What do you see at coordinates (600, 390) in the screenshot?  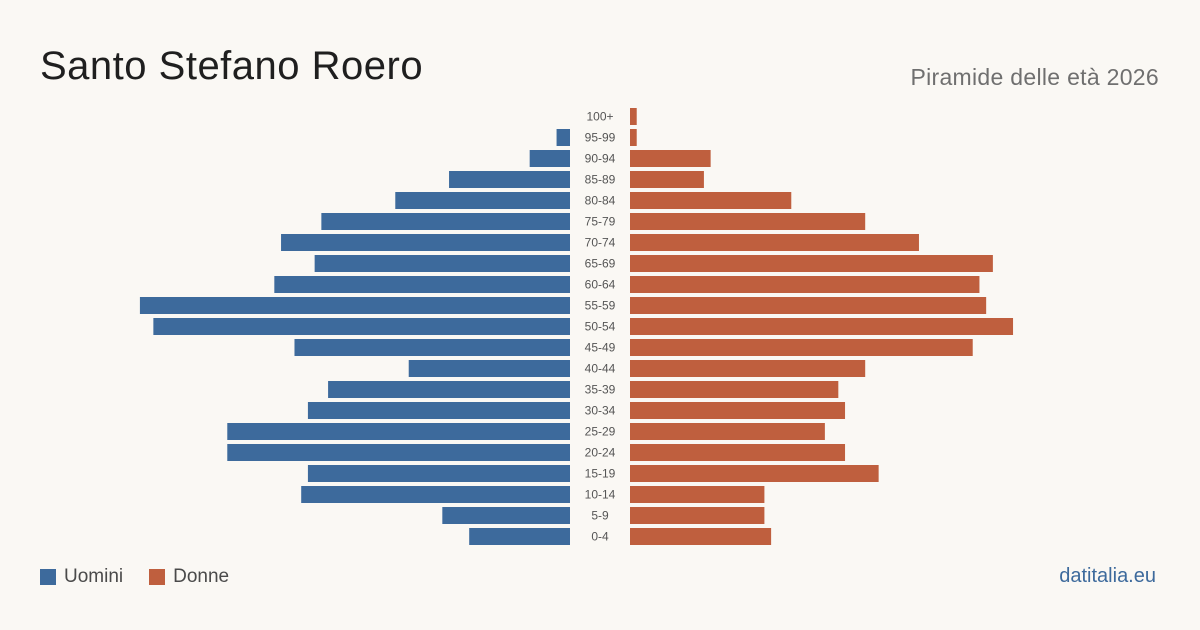 I see `age-label-35-39: 35-39` at bounding box center [600, 390].